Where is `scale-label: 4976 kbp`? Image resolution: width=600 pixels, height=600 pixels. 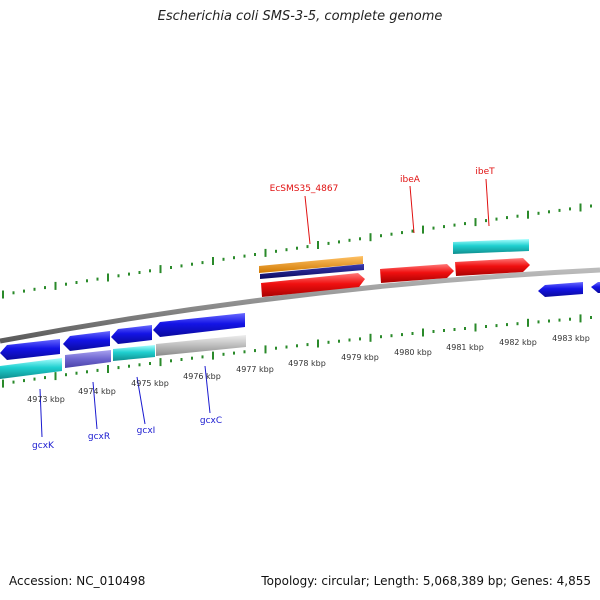 scale-label: 4976 kbp is located at coordinates (202, 376).